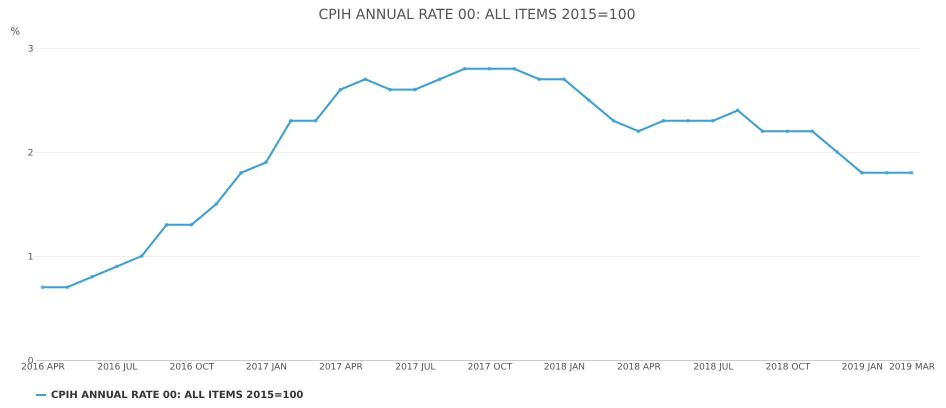 The width and height of the screenshot is (946, 408). What do you see at coordinates (912, 367) in the screenshot?
I see `x-tick-label: 2019 MAR` at bounding box center [912, 367].